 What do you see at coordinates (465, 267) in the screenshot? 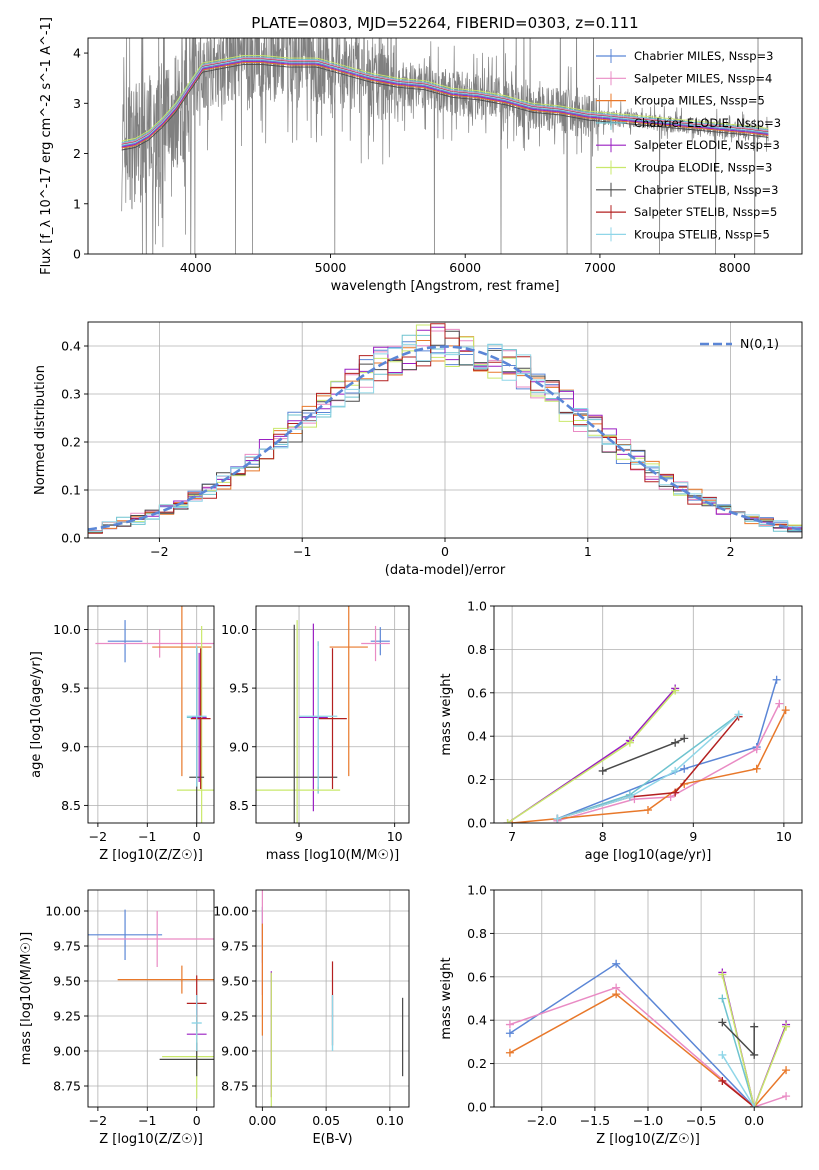
I see `x-tick-label: 6000` at bounding box center [465, 267].